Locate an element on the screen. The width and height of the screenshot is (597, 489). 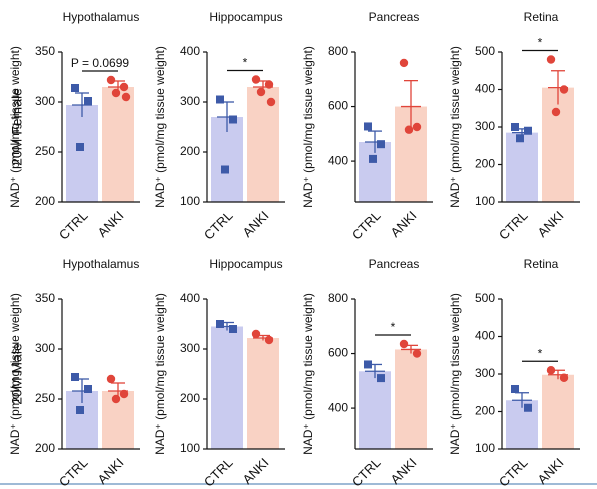
row-label: 20M Female is located at coordinates (17, 127).